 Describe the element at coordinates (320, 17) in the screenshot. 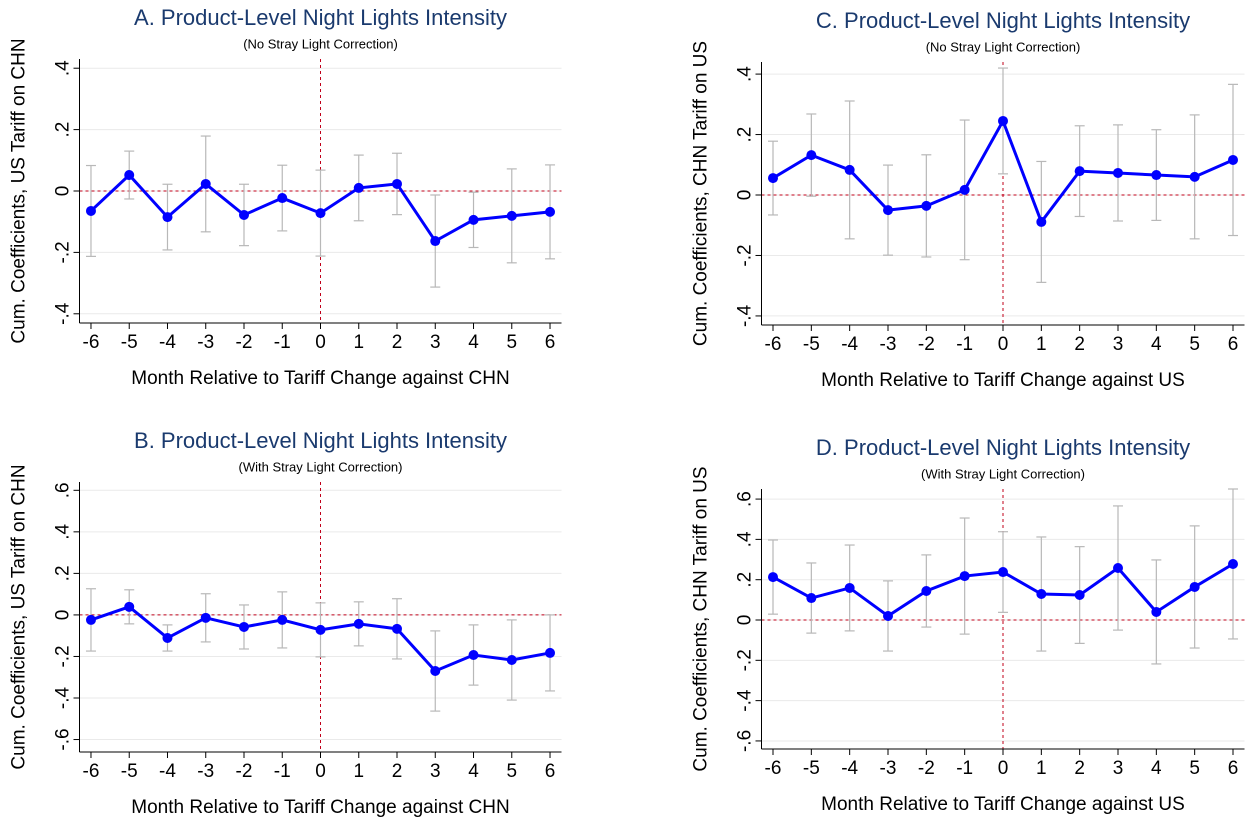

I see `panel-title: A. Product-Level Night Lights Intensity` at that location.